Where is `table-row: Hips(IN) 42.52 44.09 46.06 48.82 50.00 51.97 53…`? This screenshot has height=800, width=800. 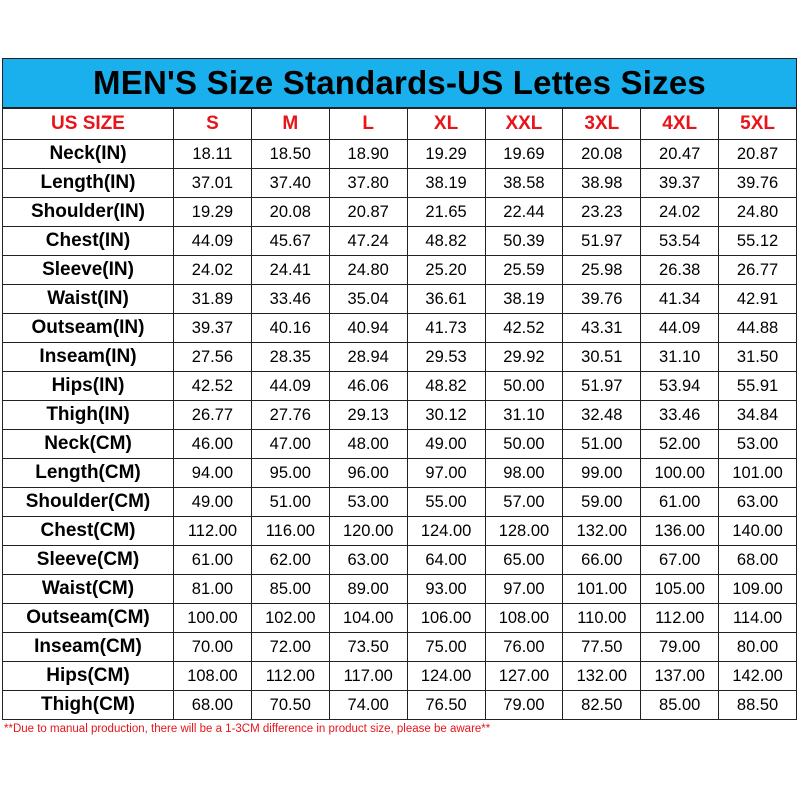
table-row: Hips(IN) 42.52 44.09 46.06 48.82 50.00 51.97 53… is located at coordinates (399, 386).